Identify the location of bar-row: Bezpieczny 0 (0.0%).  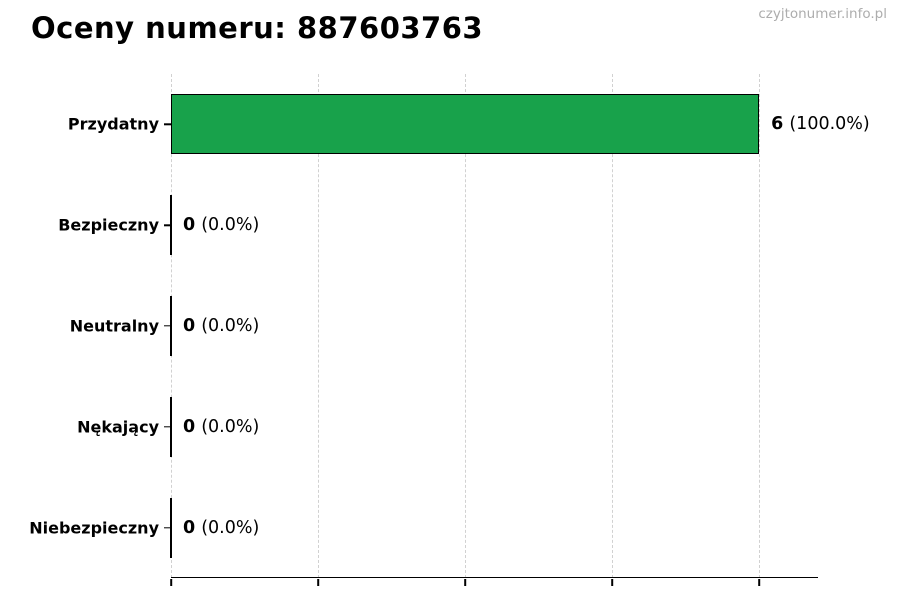
(438, 225).